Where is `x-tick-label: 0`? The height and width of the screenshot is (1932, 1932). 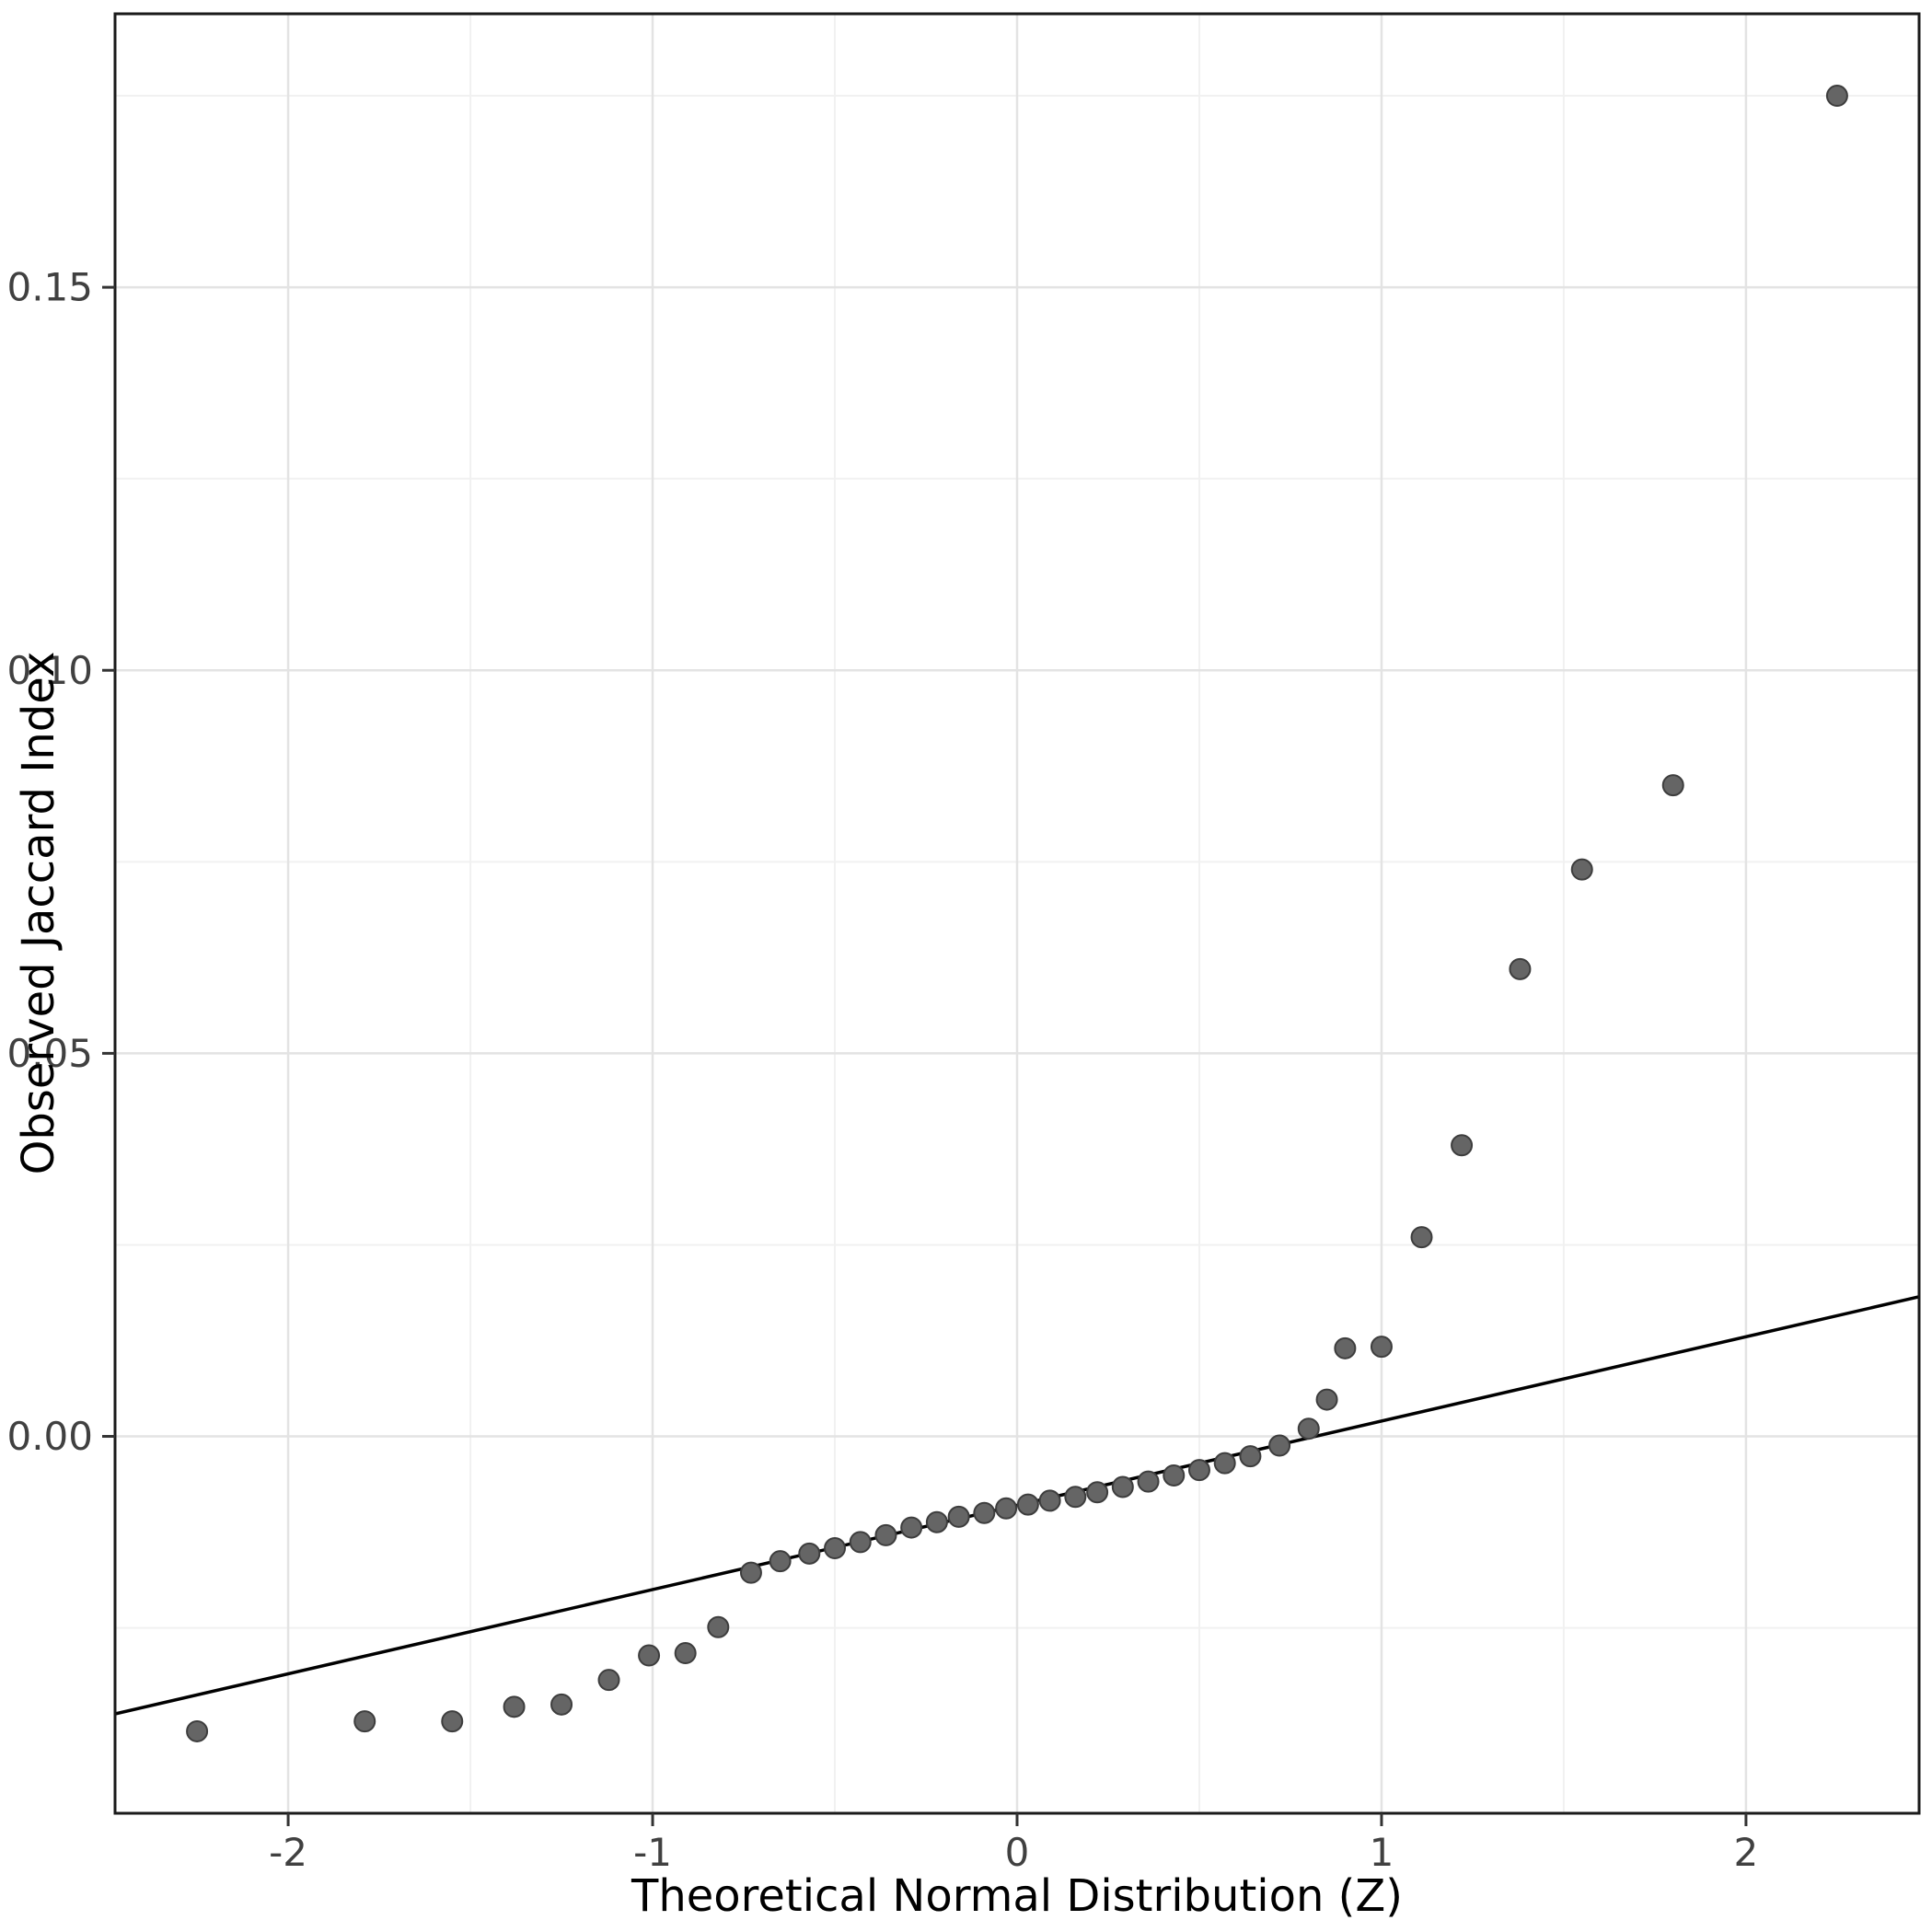
x-tick-label: 0 is located at coordinates (1018, 1853).